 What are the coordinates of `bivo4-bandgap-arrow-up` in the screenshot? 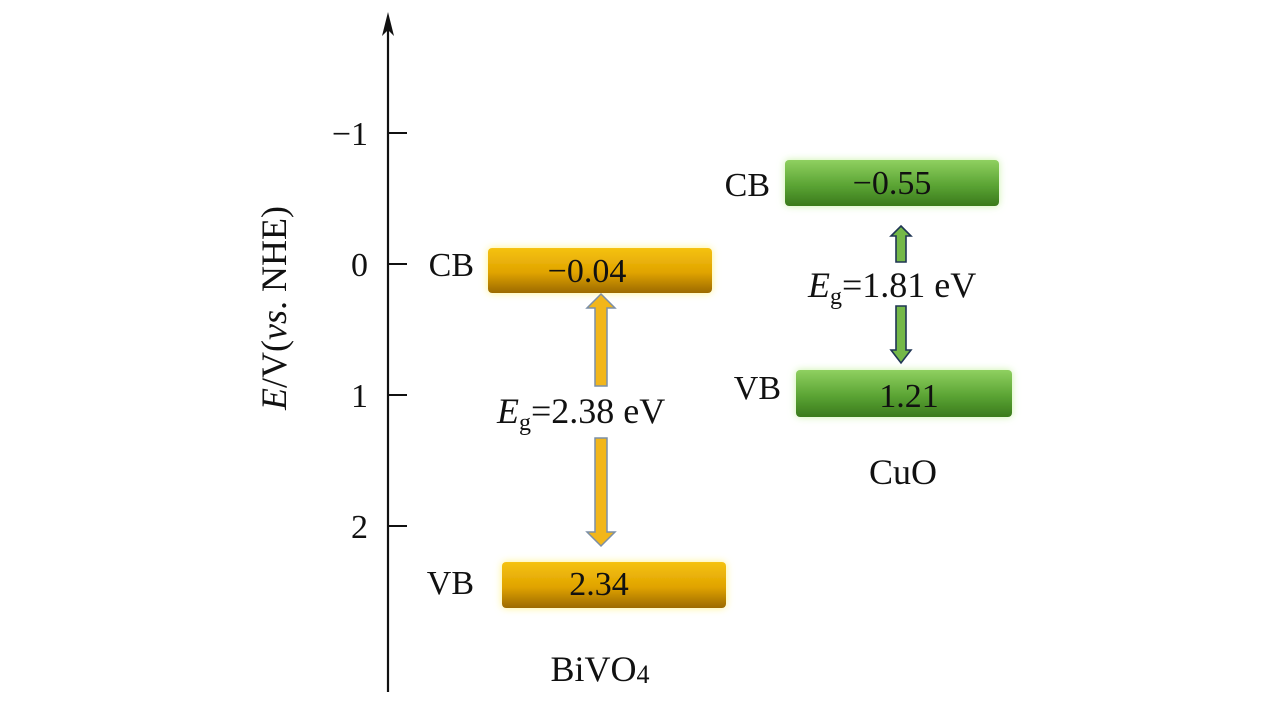 It's located at (601, 339).